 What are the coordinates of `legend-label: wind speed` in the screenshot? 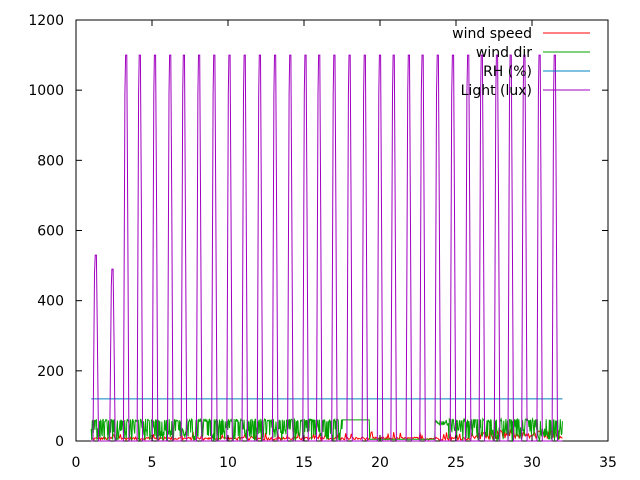 It's located at (492, 34).